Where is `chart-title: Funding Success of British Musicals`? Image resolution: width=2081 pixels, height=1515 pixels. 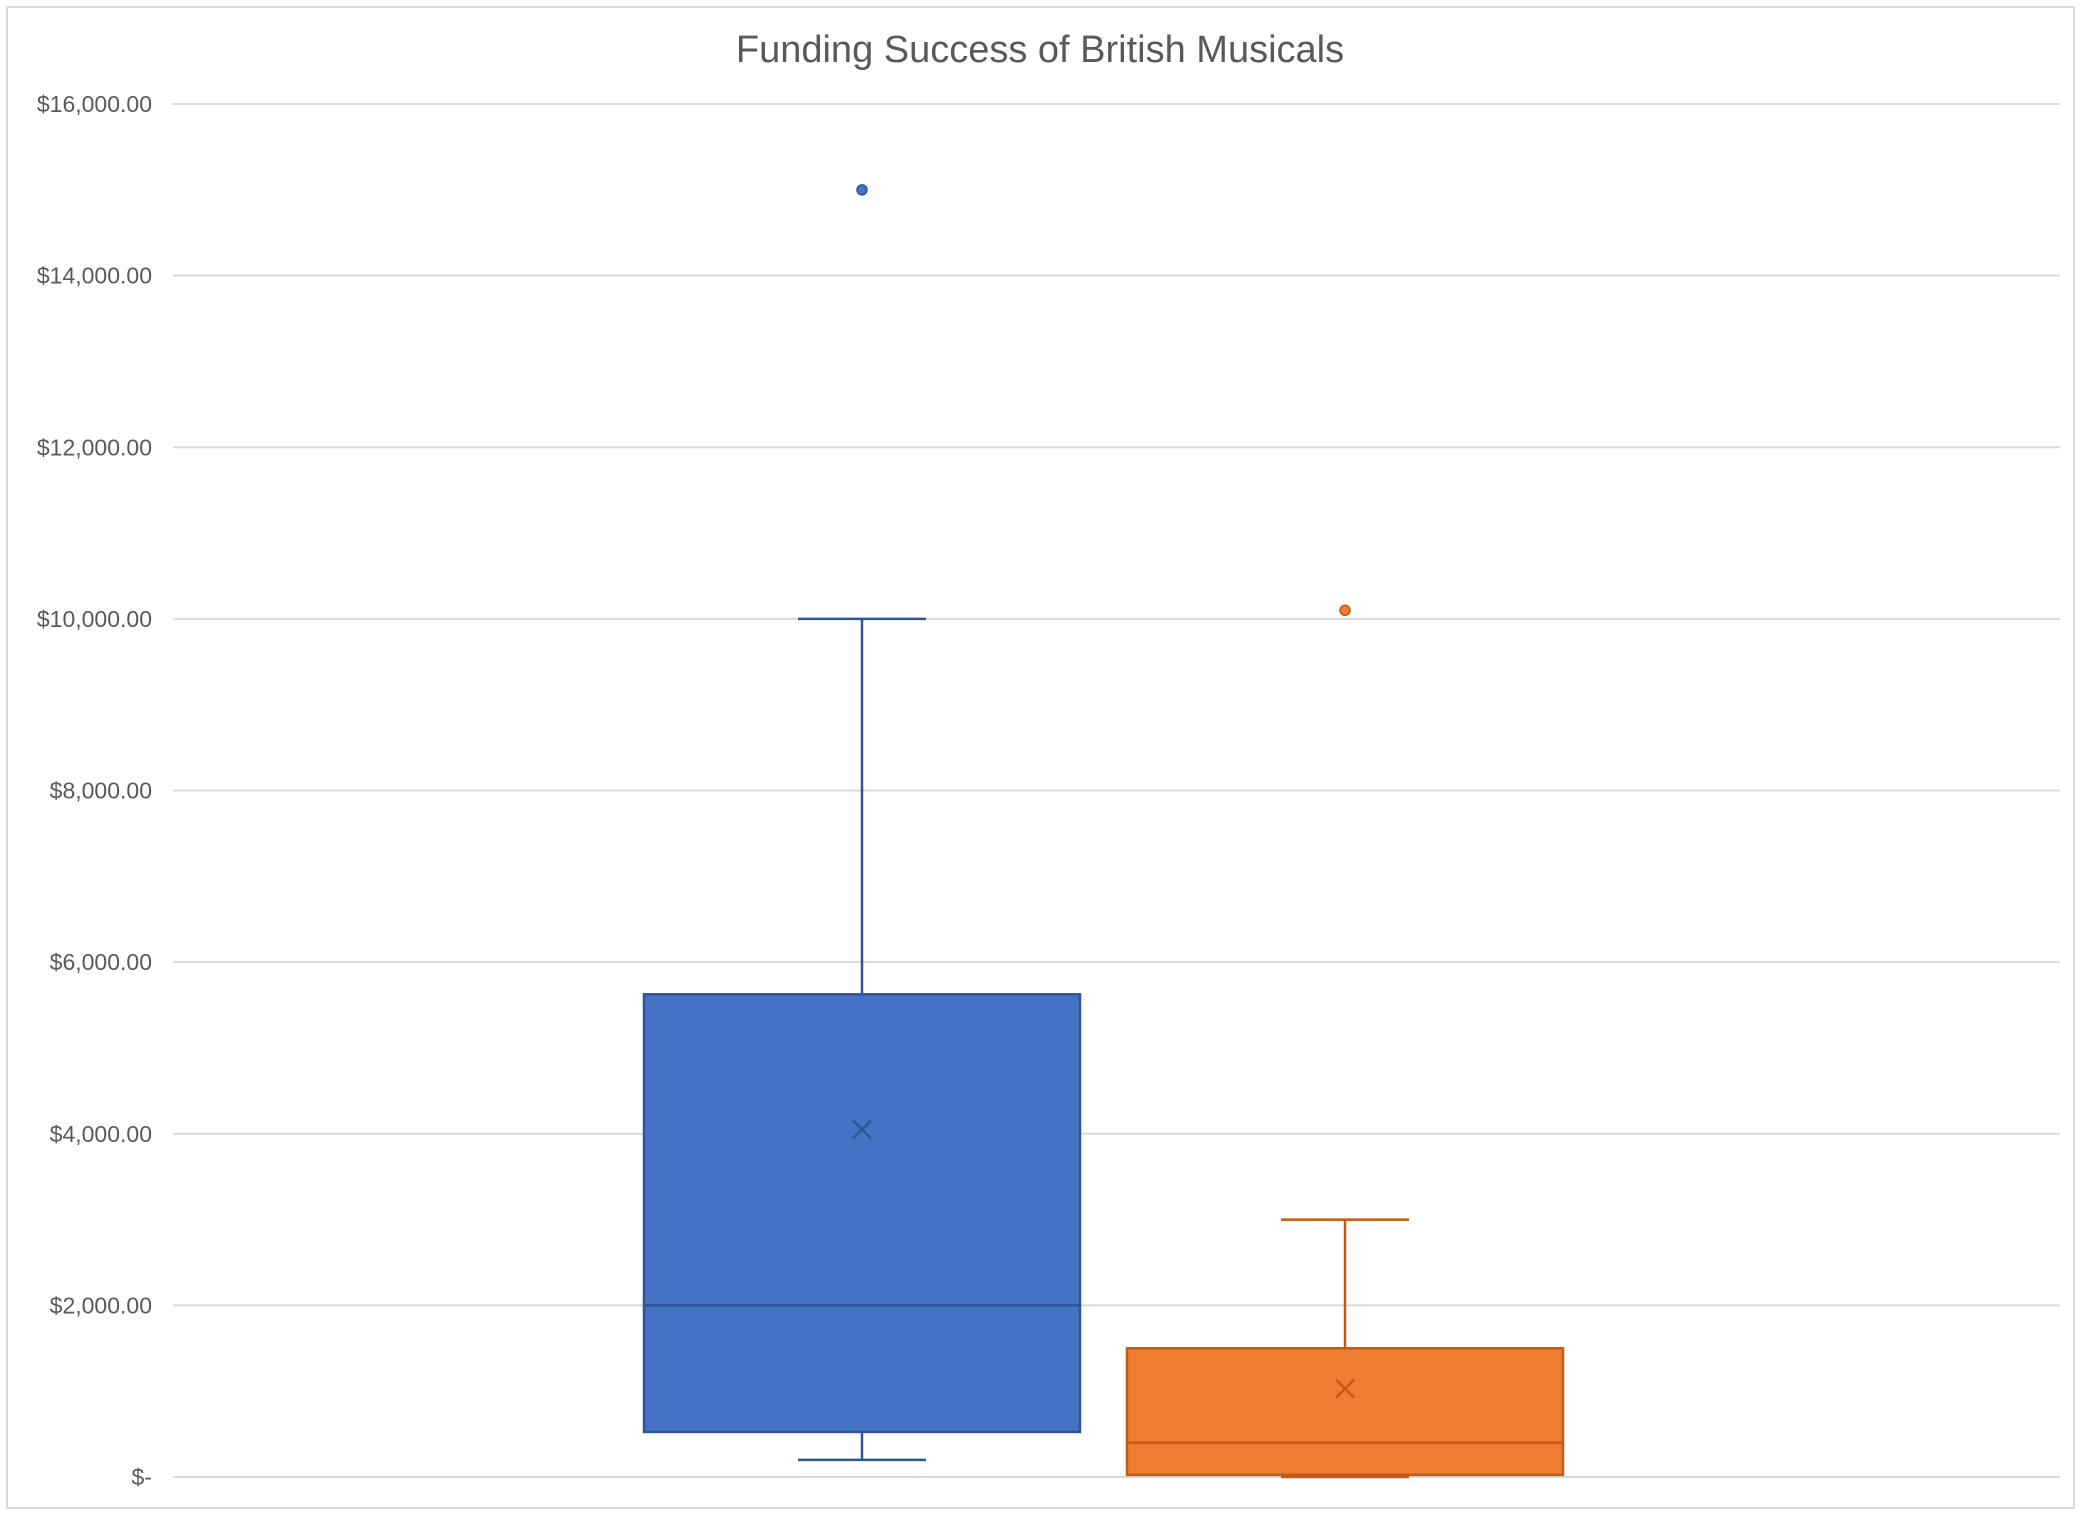
chart-title: Funding Success of British Musicals is located at coordinates (1040, 50).